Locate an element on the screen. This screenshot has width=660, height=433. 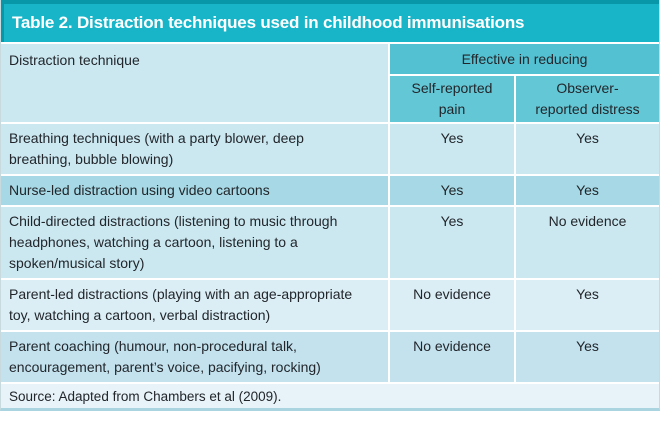
table-row-observer-reported-distress: No evidence is located at coordinates (587, 242).